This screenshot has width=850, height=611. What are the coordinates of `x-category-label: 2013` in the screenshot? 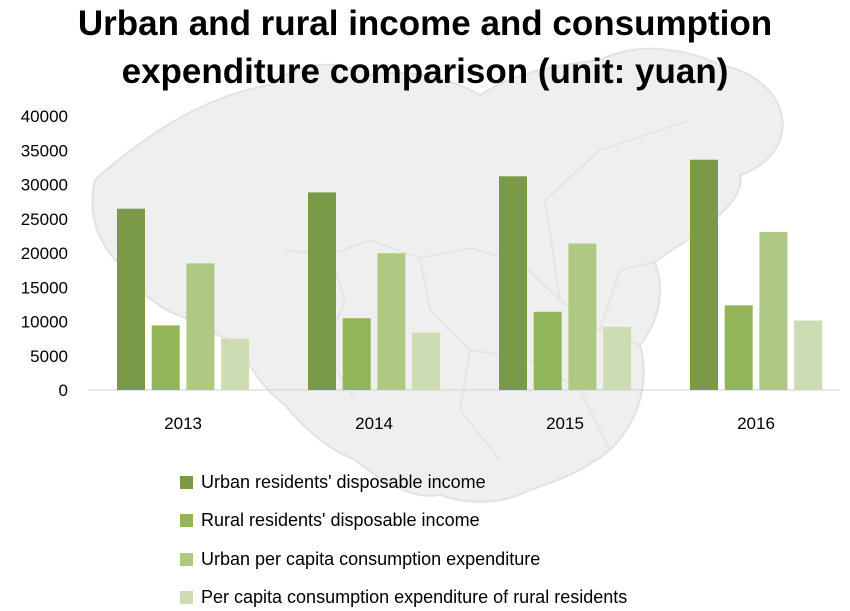 It's located at (183, 423).